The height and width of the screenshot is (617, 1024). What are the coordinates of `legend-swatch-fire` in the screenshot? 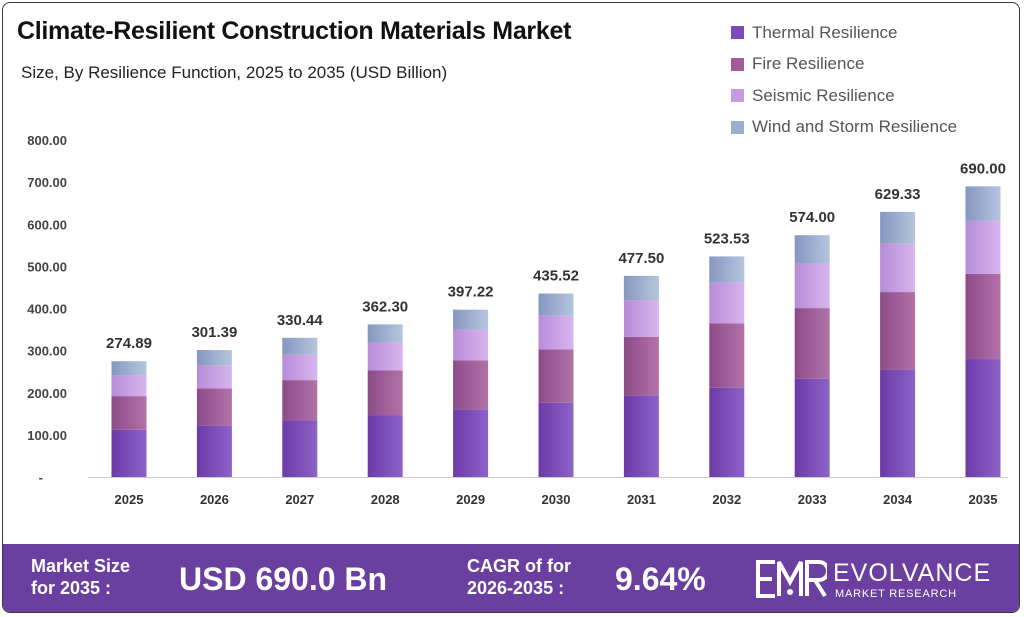 It's located at (737, 64).